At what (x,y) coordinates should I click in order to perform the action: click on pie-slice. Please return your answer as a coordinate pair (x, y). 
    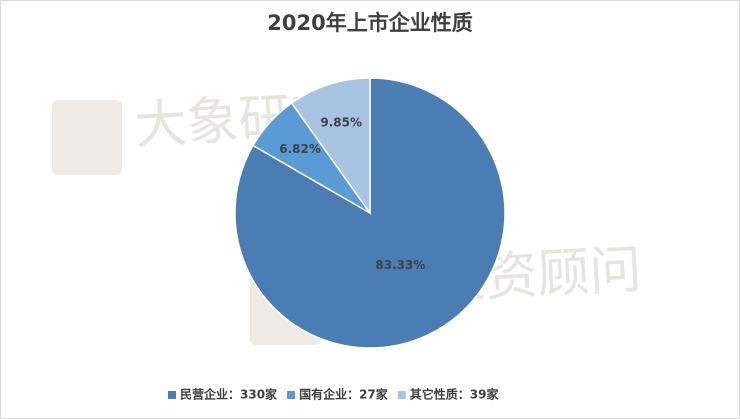
    Looking at the image, I should click on (330, 146).